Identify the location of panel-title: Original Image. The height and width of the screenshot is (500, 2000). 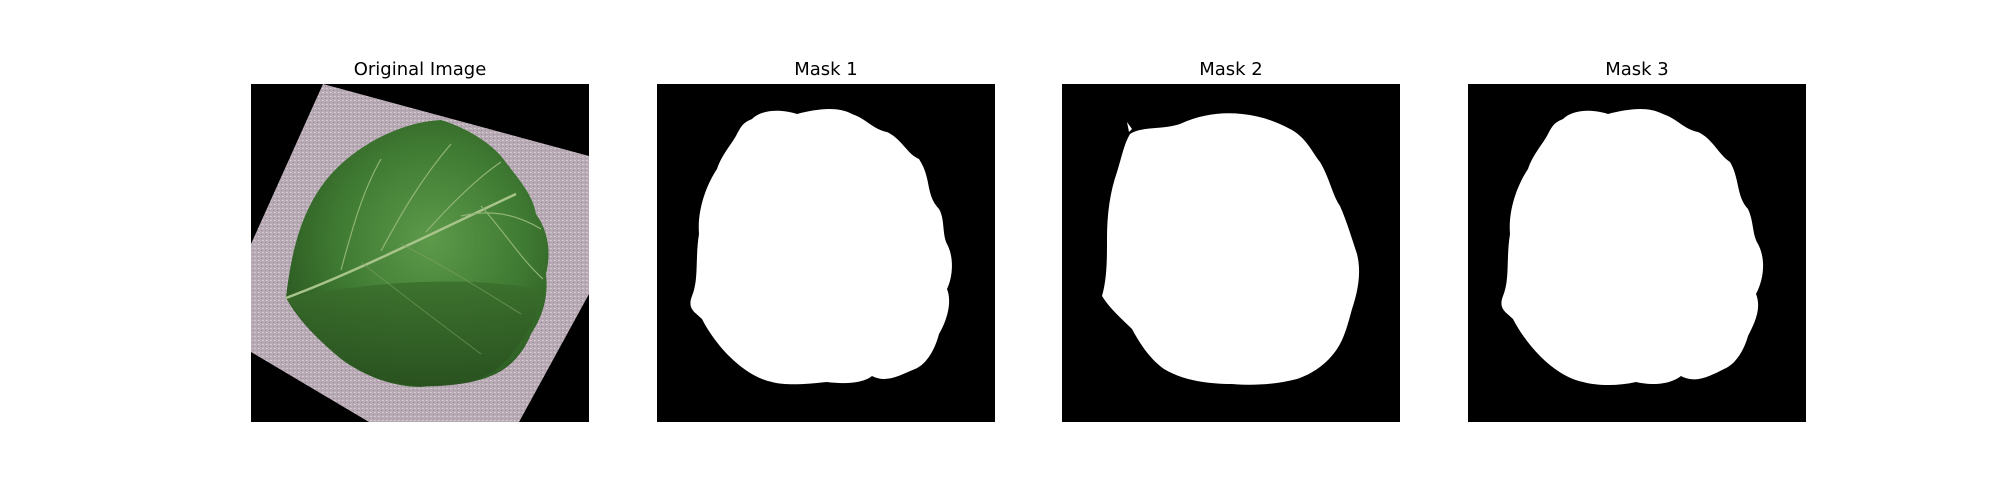
(420, 70).